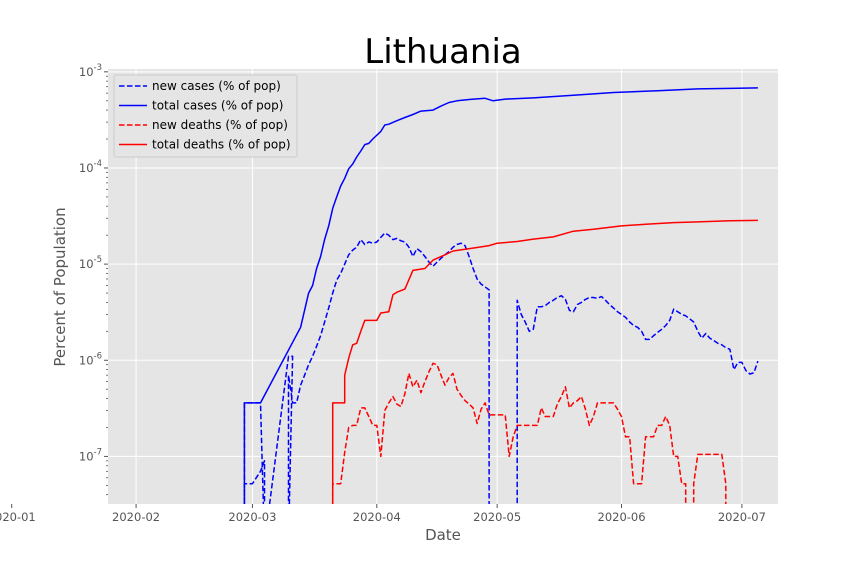 The width and height of the screenshot is (864, 576). I want to click on x-tick-label: 2020-04, so click(377, 517).